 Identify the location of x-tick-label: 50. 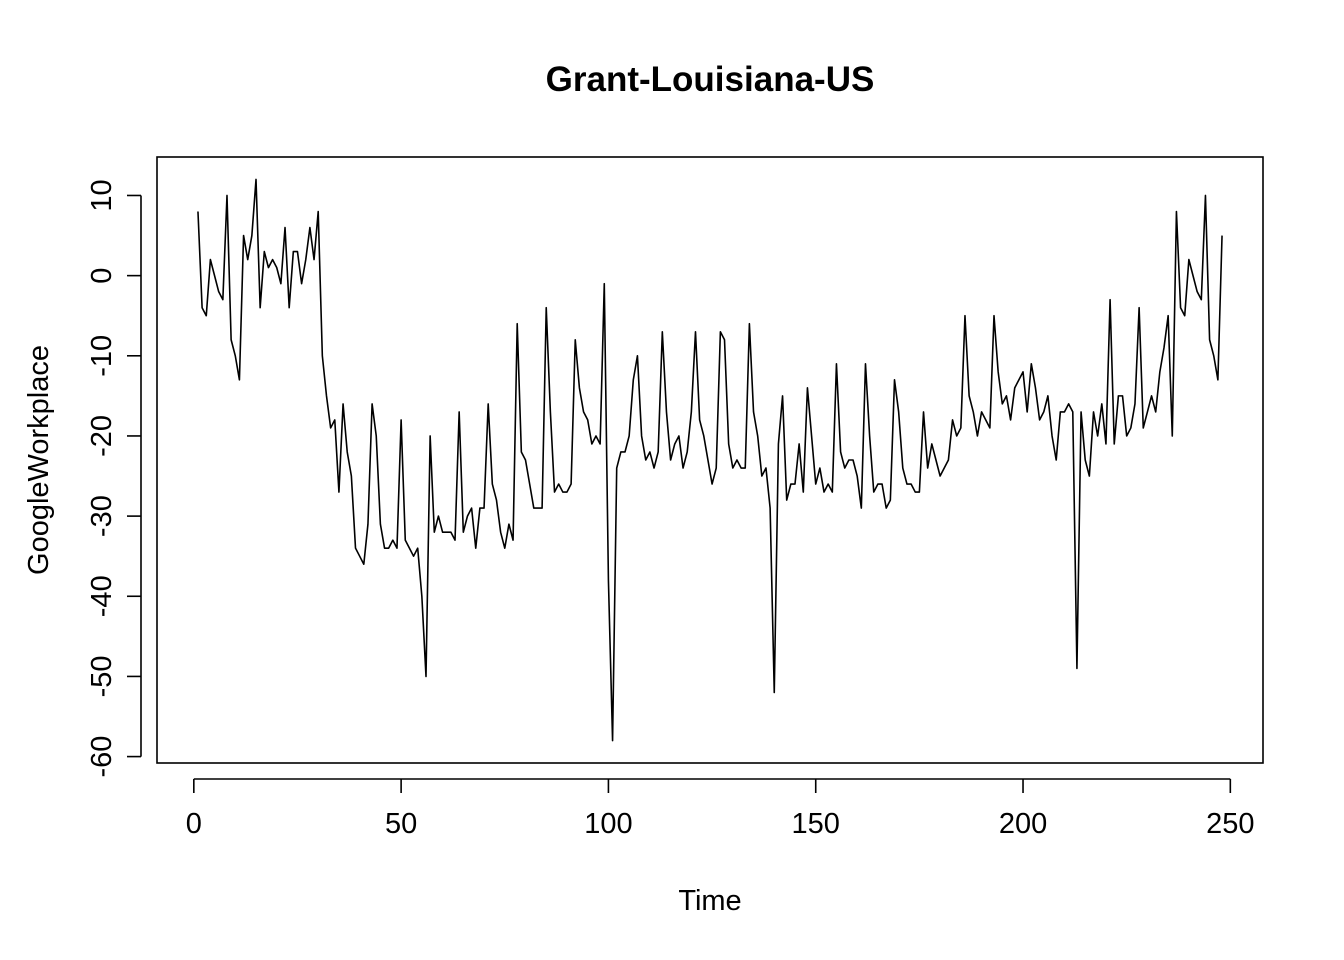
(401, 824).